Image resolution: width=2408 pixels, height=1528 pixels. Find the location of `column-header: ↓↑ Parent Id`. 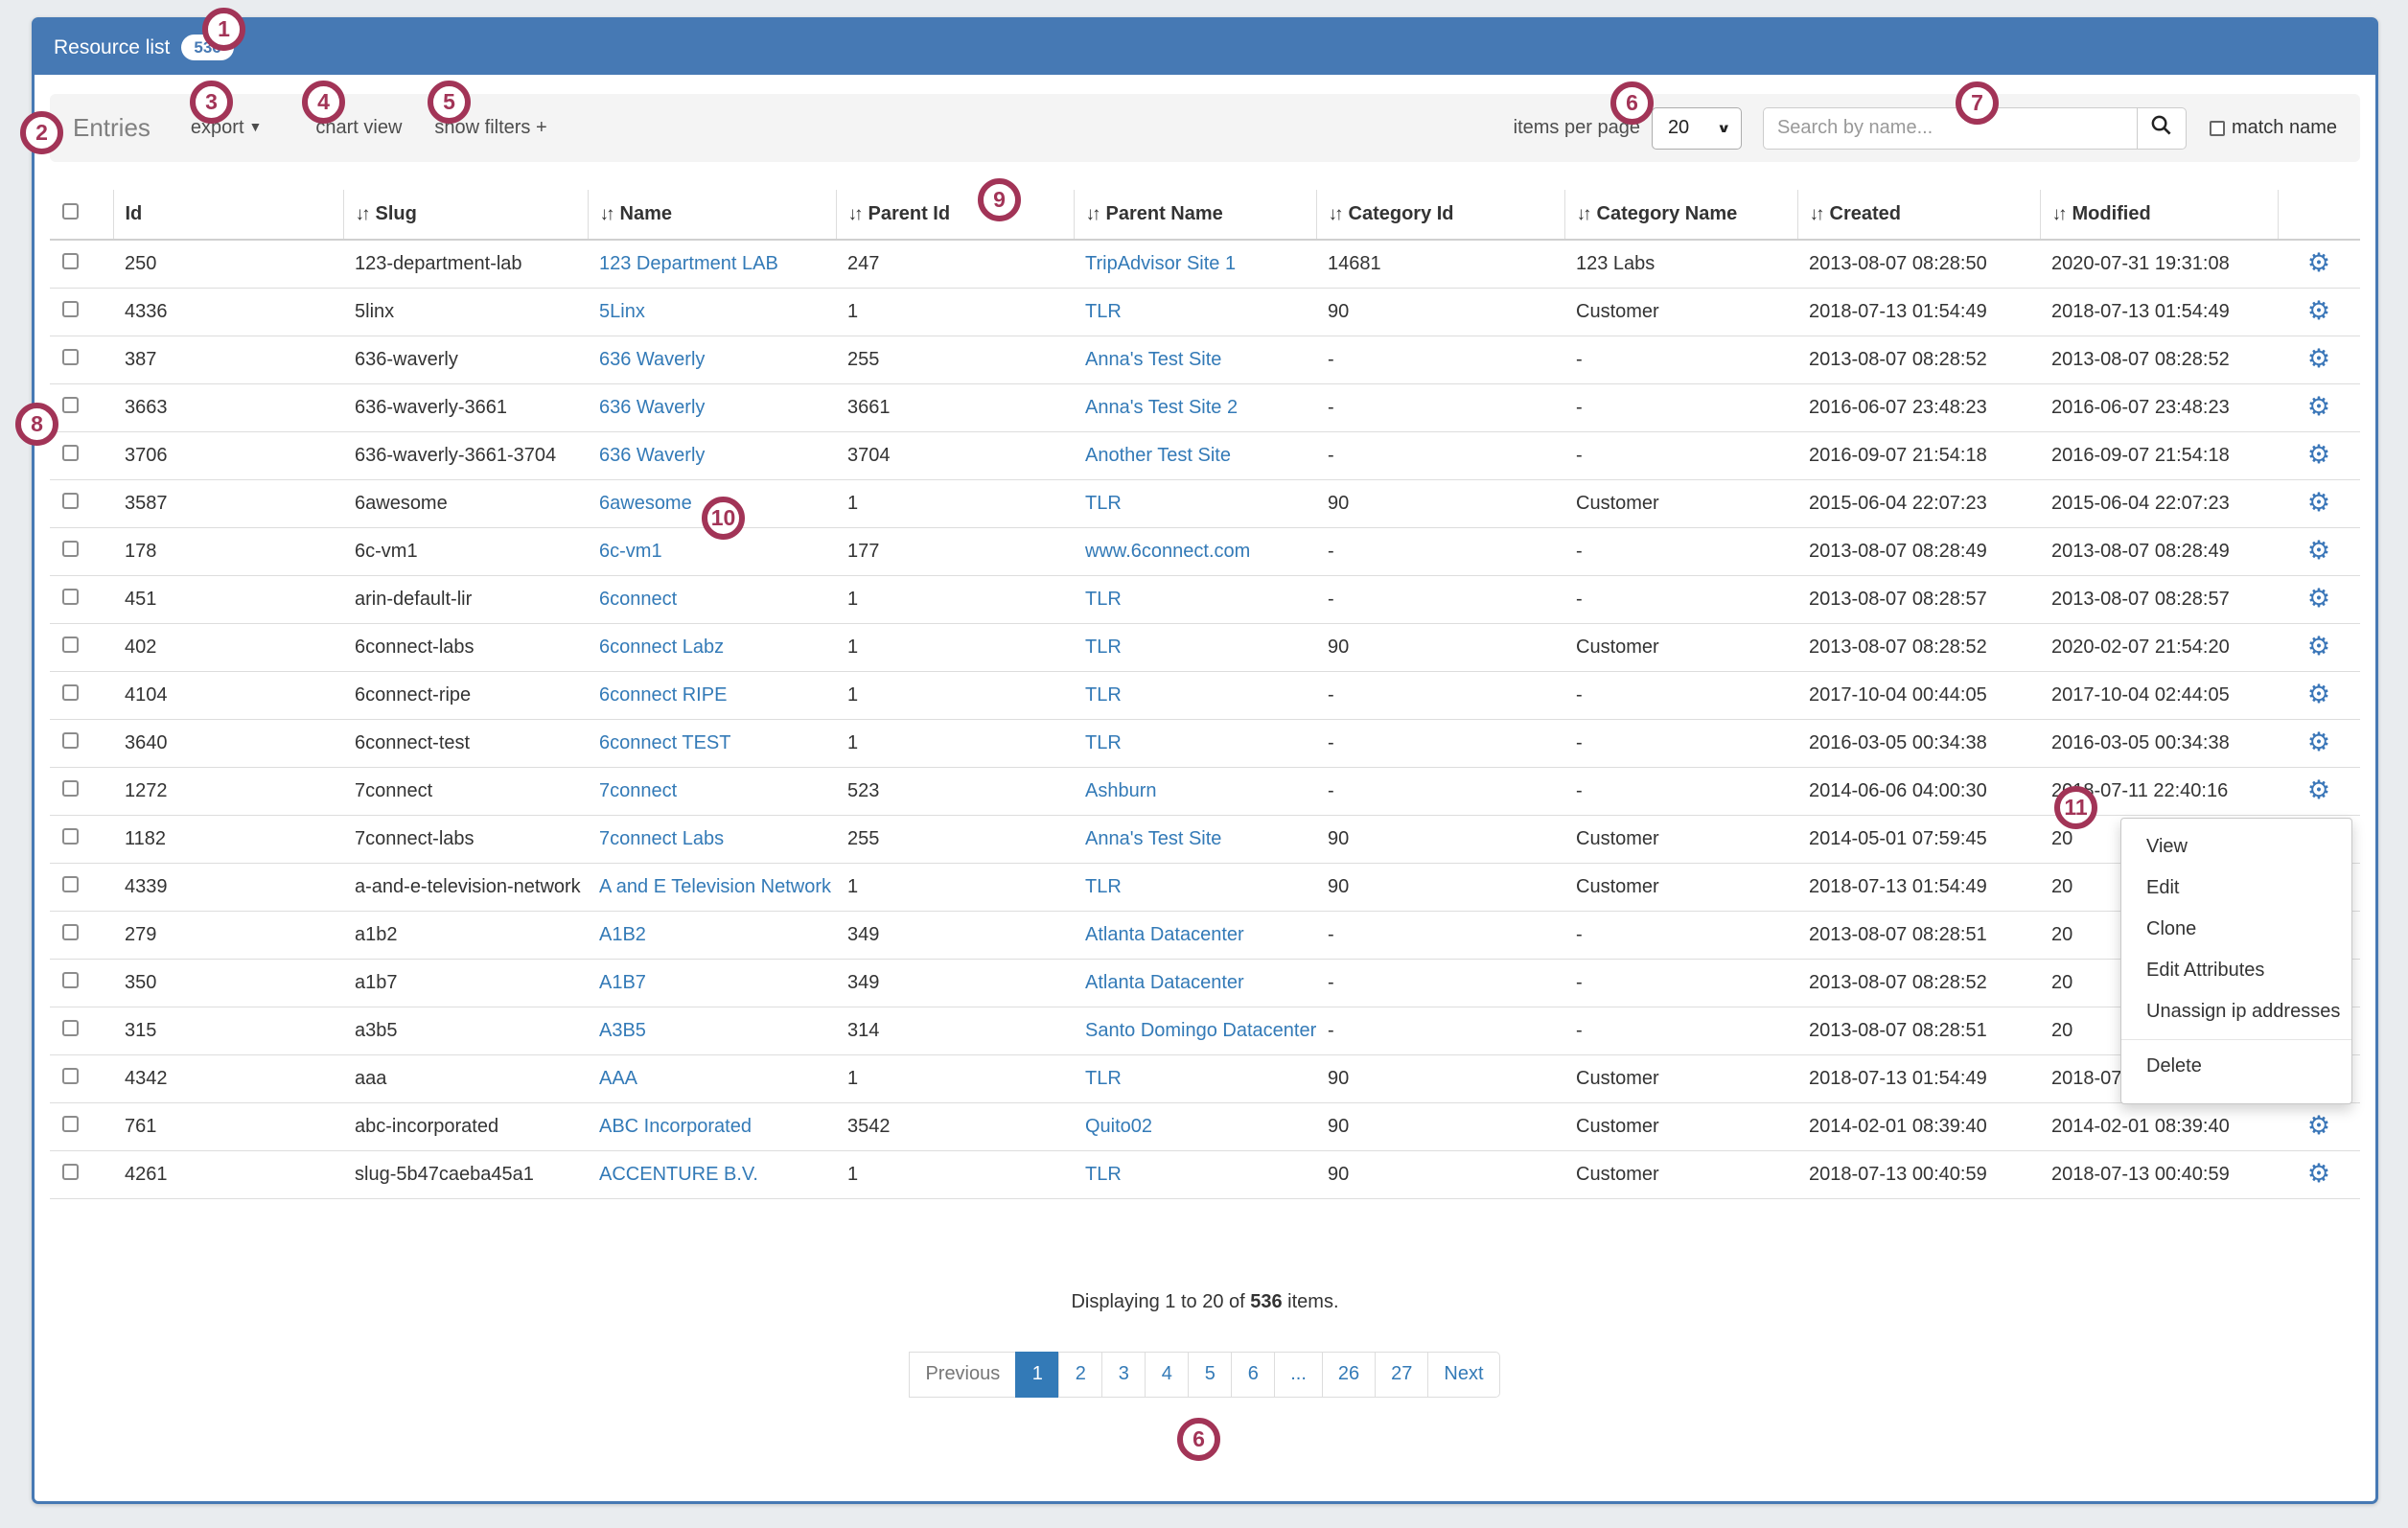

column-header: ↓↑ Parent Id is located at coordinates (954, 216).